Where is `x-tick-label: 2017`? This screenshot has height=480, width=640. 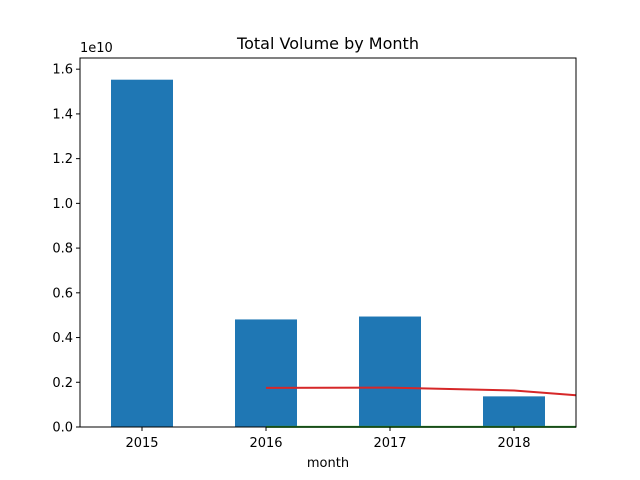 x-tick-label: 2017 is located at coordinates (389, 443).